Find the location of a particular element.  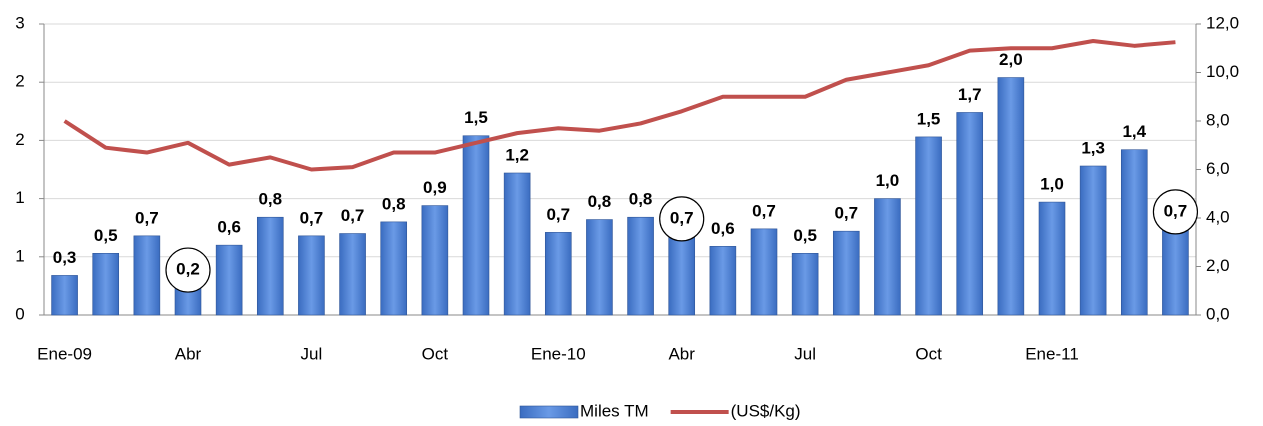

y2-tick-label: 12,0 is located at coordinates (1222, 22).